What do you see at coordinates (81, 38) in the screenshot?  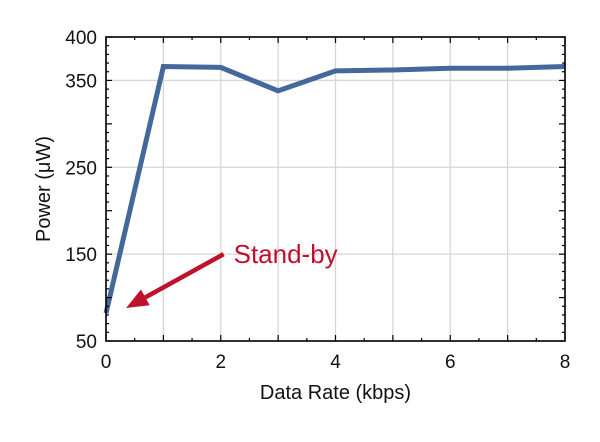 I see `y-tick-label: 400` at bounding box center [81, 38].